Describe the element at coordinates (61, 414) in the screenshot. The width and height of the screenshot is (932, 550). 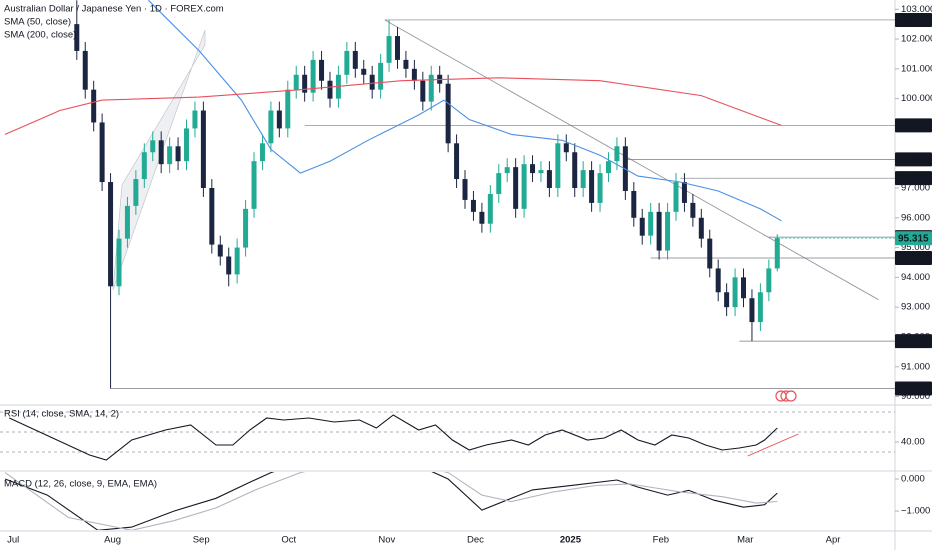
I see `pane-title: RSI (14, close, SMA, 14, 2)` at that location.